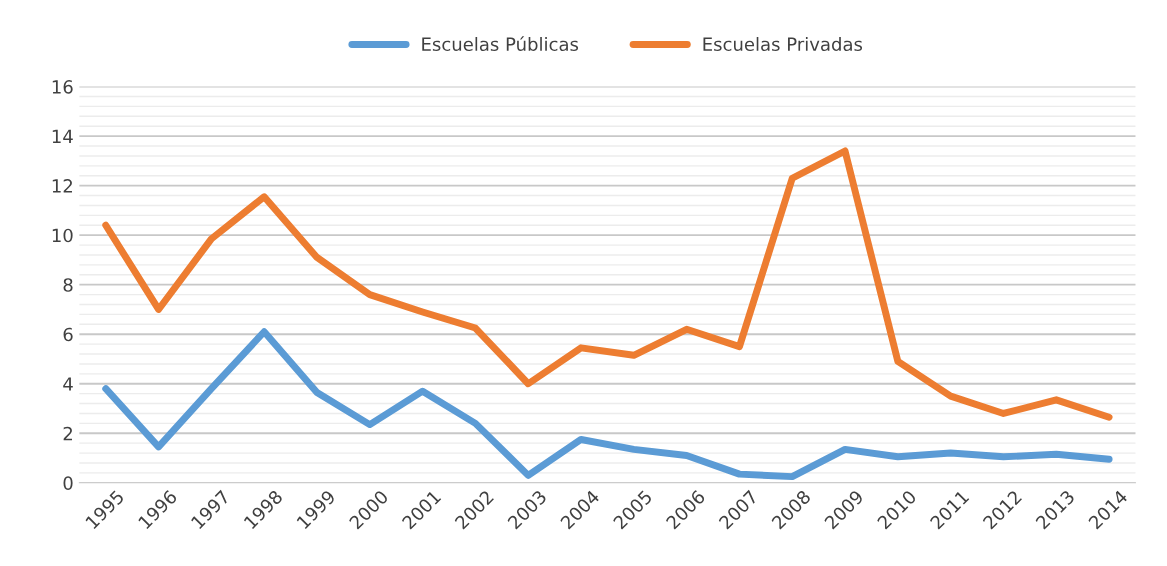 The height and width of the screenshot is (566, 1167). What do you see at coordinates (783, 44) in the screenshot?
I see `legend-label: Escuelas Privadas` at bounding box center [783, 44].